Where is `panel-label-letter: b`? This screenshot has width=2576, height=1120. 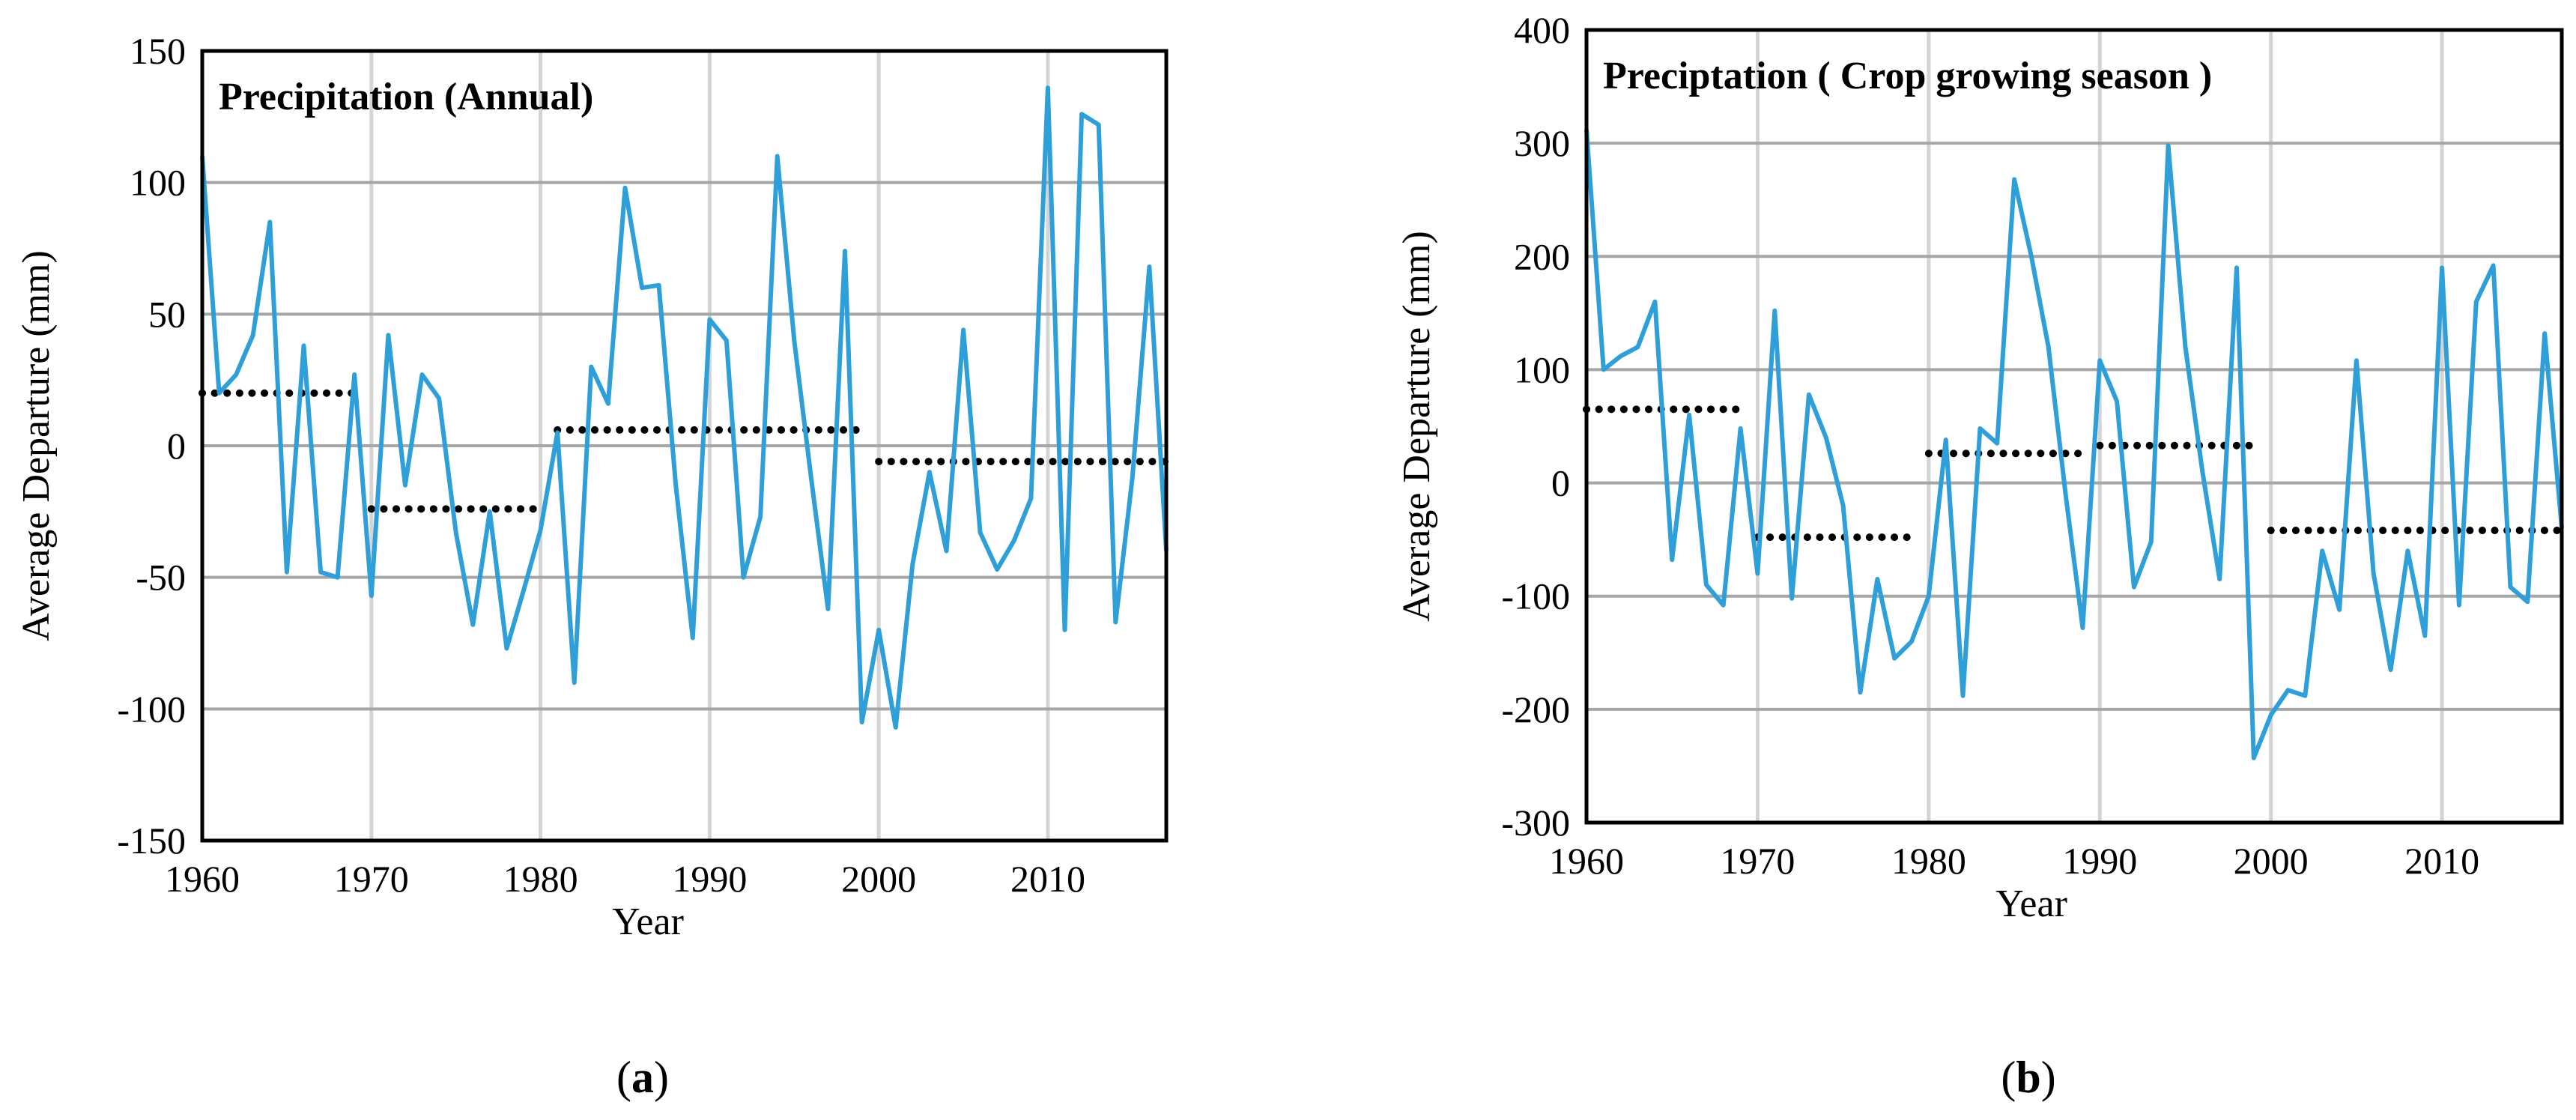 panel-label-letter: b is located at coordinates (2028, 1077).